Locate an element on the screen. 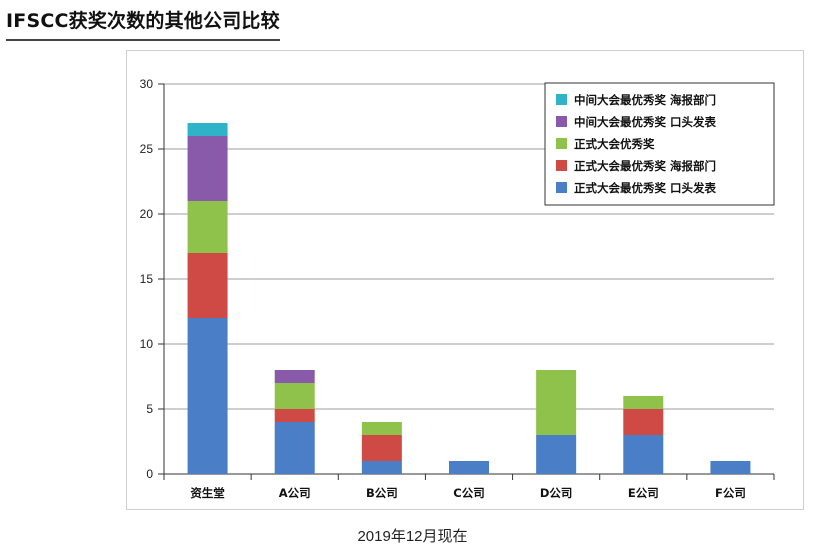 The width and height of the screenshot is (825, 556). page-title: IFSCC获奖次数的其他公司比较 is located at coordinates (143, 23).